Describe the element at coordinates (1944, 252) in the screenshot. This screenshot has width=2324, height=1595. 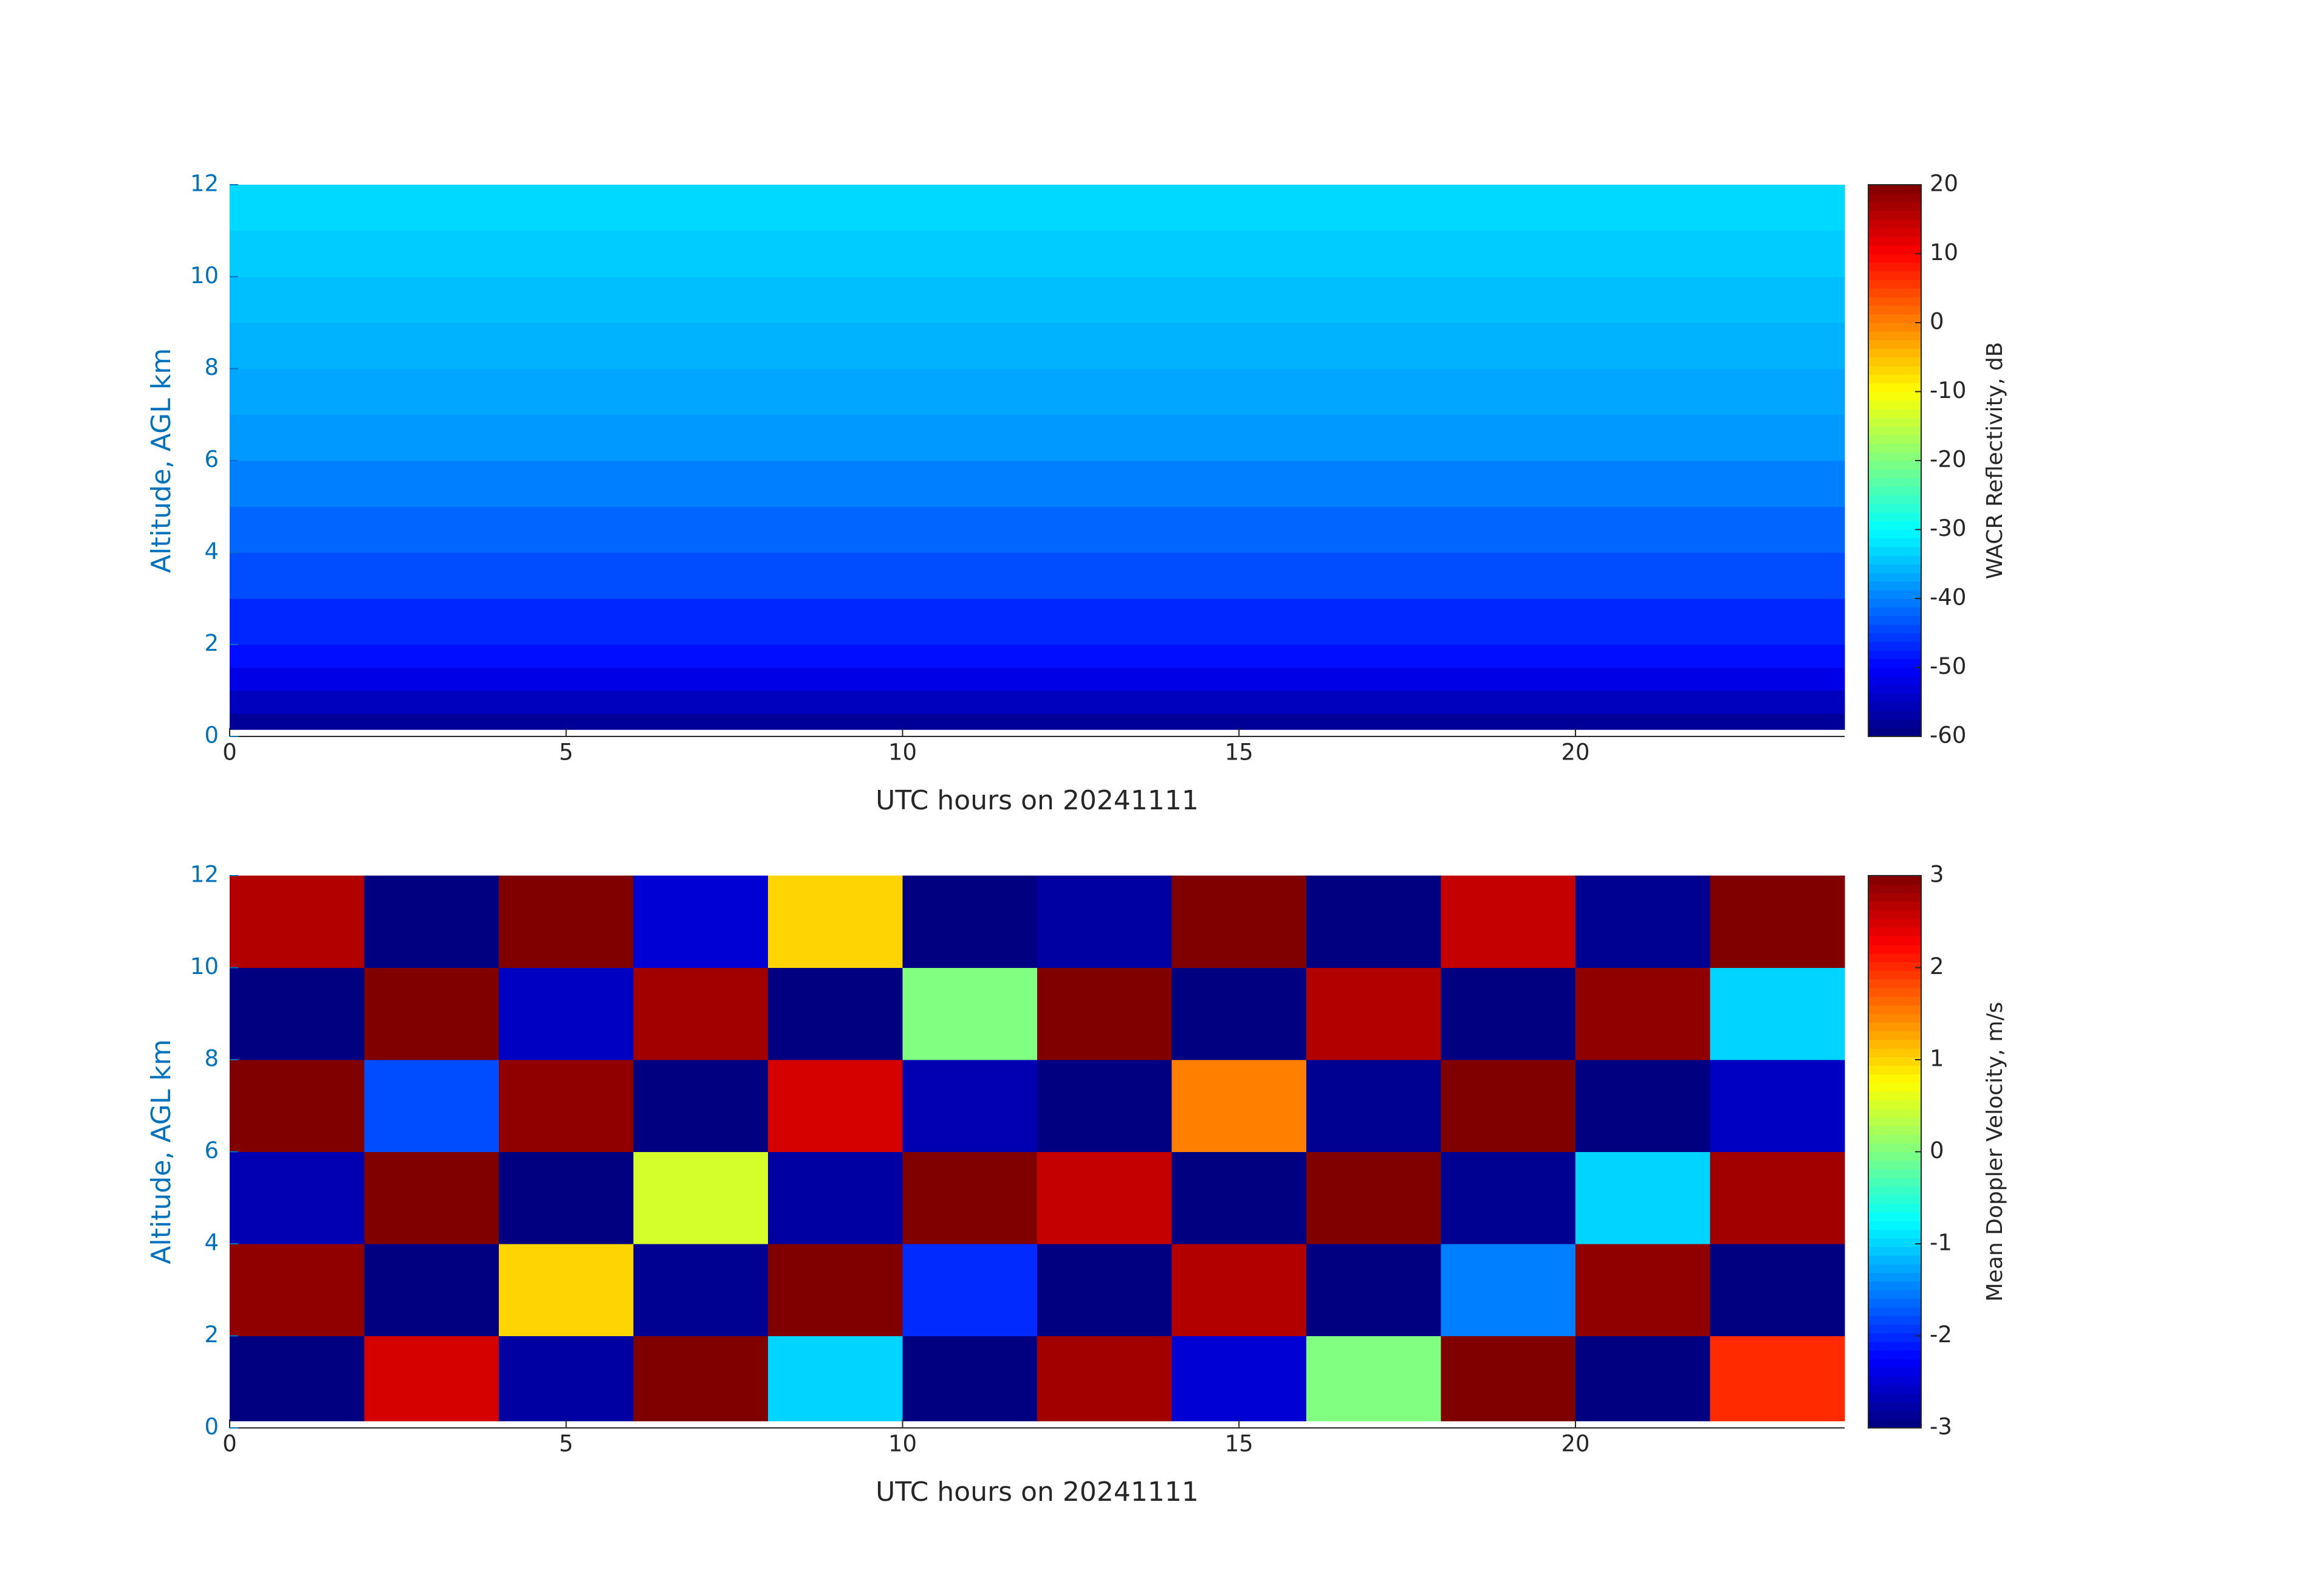
I see `colorbar-tick-label: 10` at that location.